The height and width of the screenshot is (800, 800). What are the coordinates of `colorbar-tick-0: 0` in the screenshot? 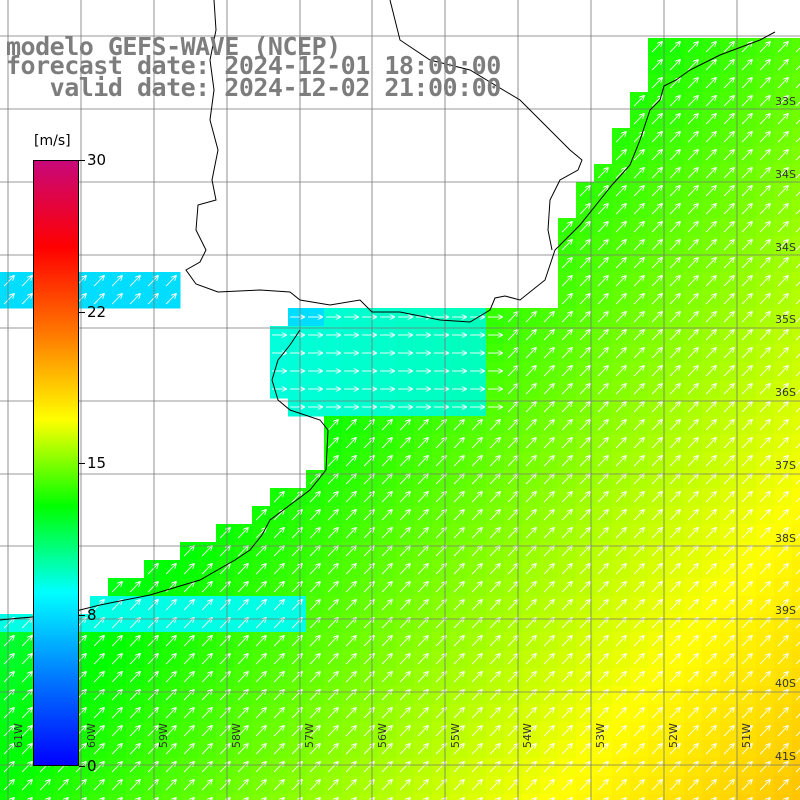 It's located at (92, 766).